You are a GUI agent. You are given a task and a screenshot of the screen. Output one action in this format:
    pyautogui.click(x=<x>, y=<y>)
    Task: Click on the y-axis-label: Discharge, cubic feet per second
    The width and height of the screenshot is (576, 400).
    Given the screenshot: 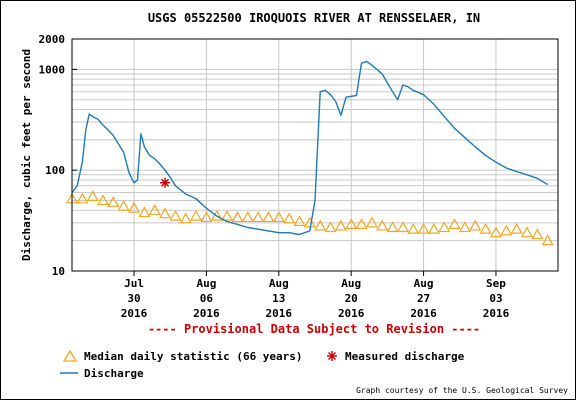 What is the action you would take?
    pyautogui.click(x=26, y=155)
    